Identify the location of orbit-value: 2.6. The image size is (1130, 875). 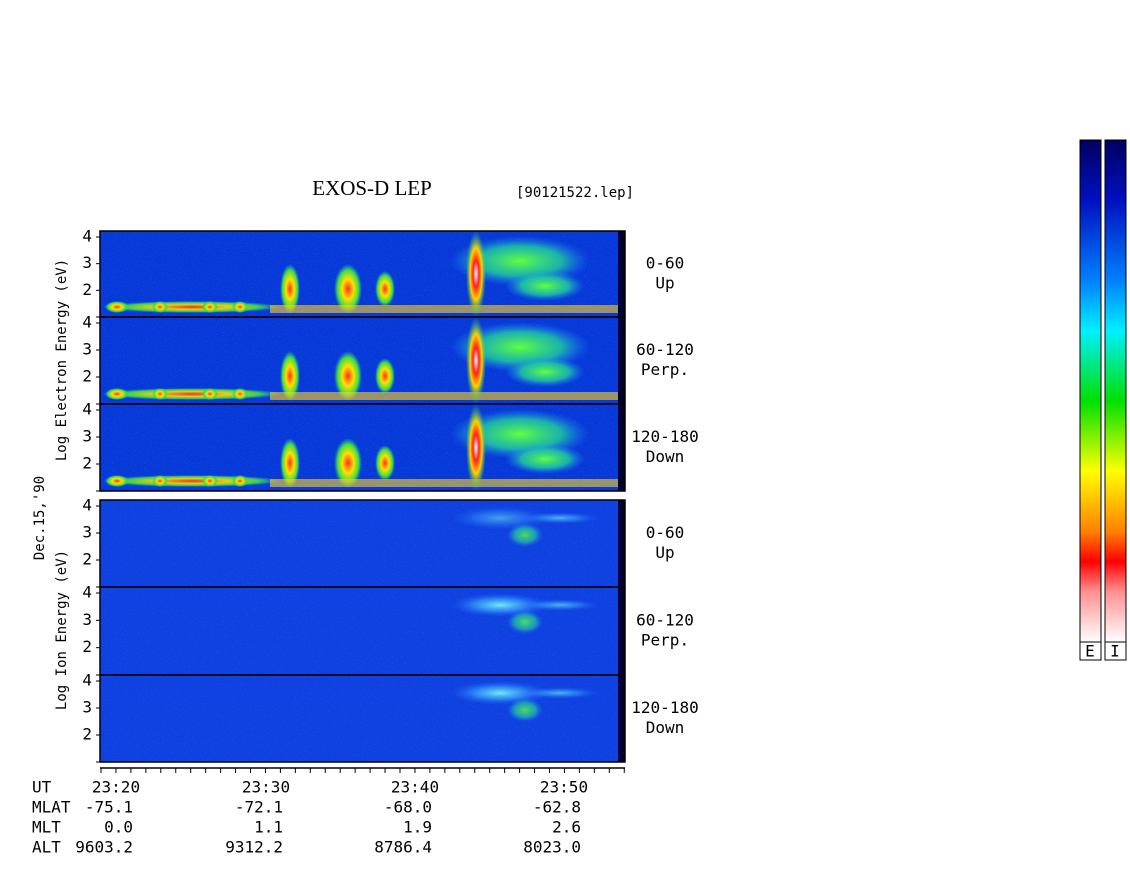
(566, 827).